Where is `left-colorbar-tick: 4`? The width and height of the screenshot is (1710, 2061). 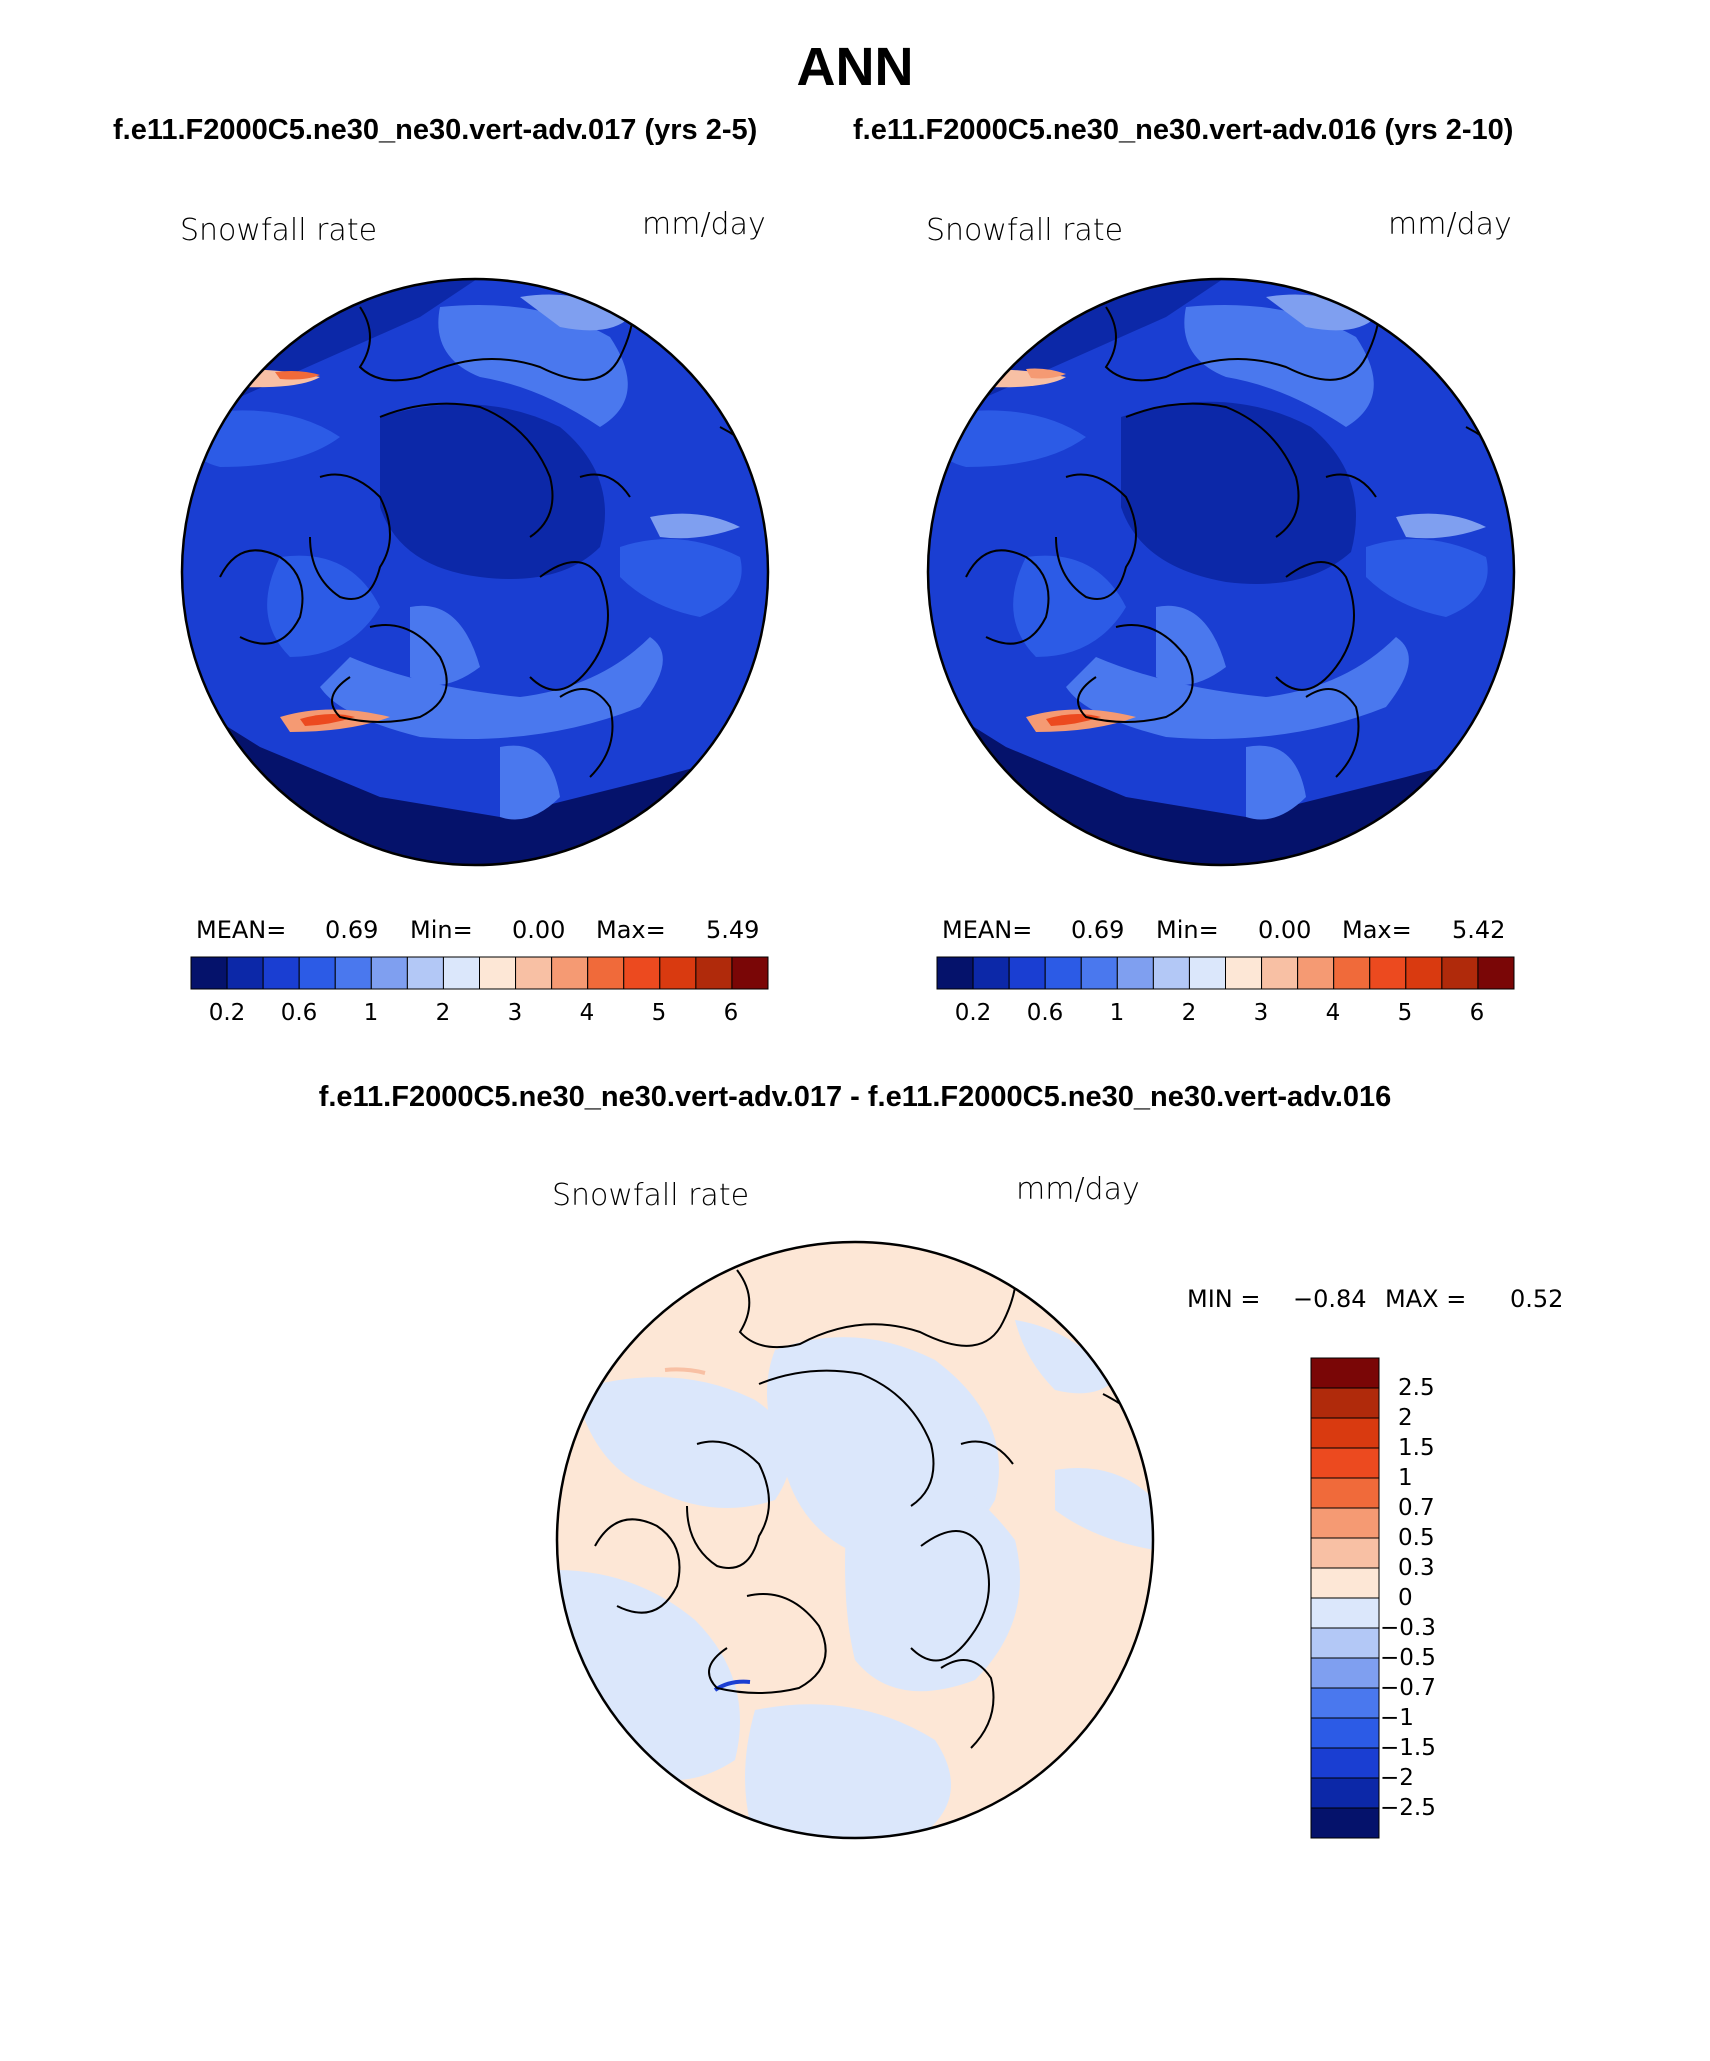
left-colorbar-tick: 4 is located at coordinates (587, 1013).